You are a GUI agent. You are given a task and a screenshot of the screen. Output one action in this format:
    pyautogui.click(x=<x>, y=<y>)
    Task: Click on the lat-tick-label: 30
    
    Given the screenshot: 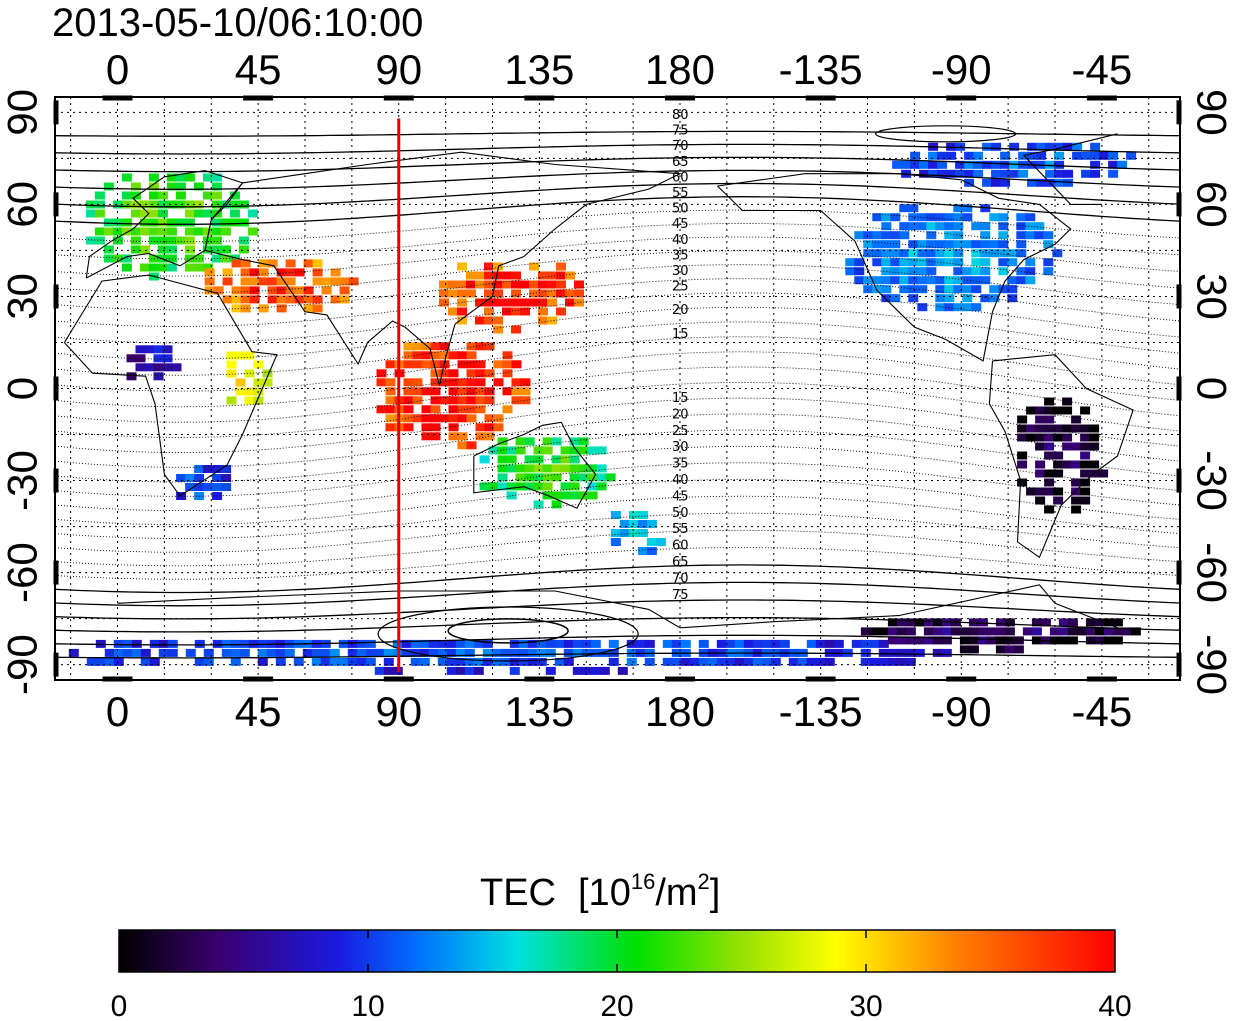 What is the action you would take?
    pyautogui.click(x=23, y=296)
    